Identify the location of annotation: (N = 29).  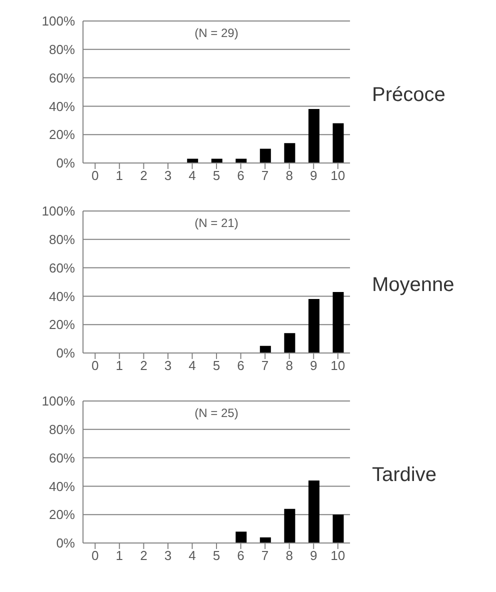
(216, 33).